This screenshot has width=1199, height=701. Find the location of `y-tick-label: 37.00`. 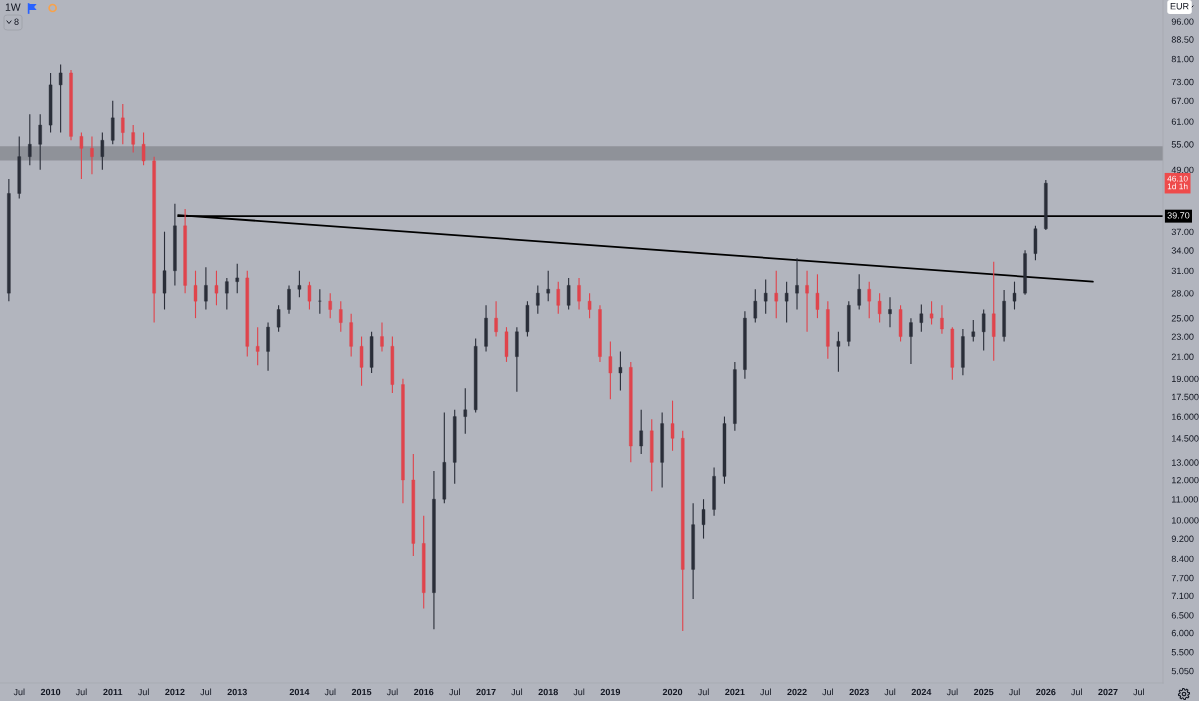

y-tick-label: 37.00 is located at coordinates (1182, 232).